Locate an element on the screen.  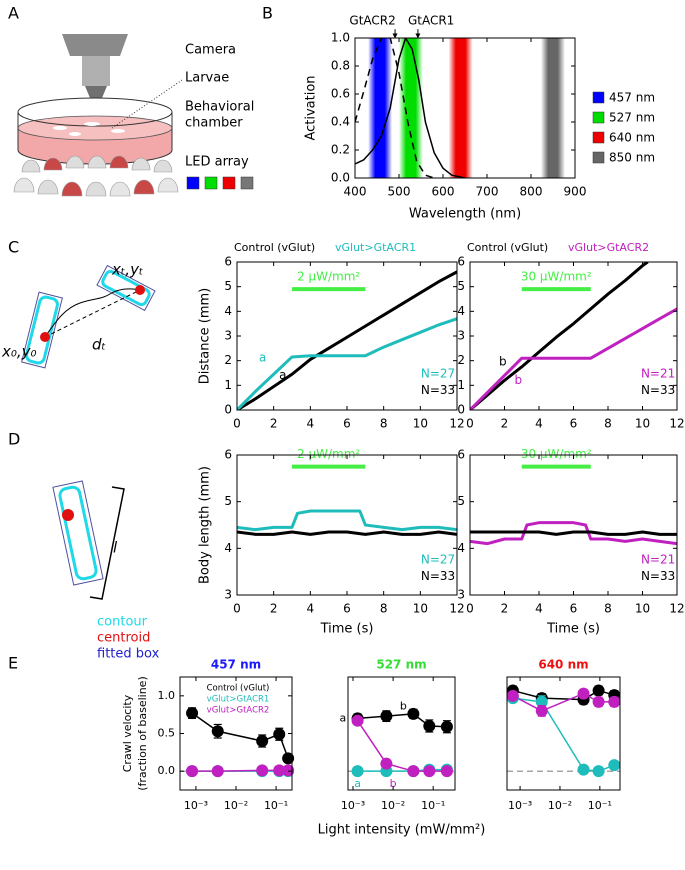
y-axis-label: (fraction of baseline) is located at coordinates (142, 733).